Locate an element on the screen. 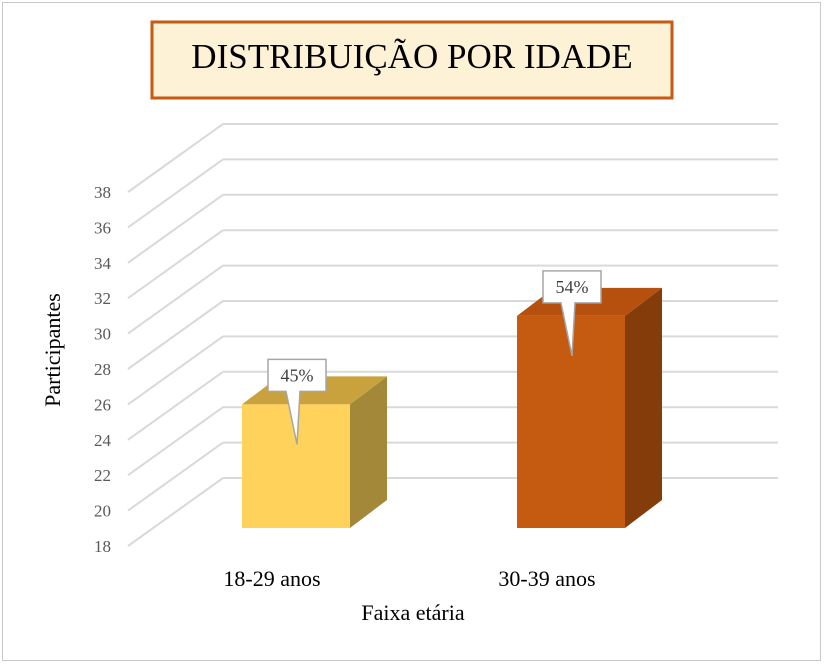 The height and width of the screenshot is (665, 825). title-box is located at coordinates (412, 60).